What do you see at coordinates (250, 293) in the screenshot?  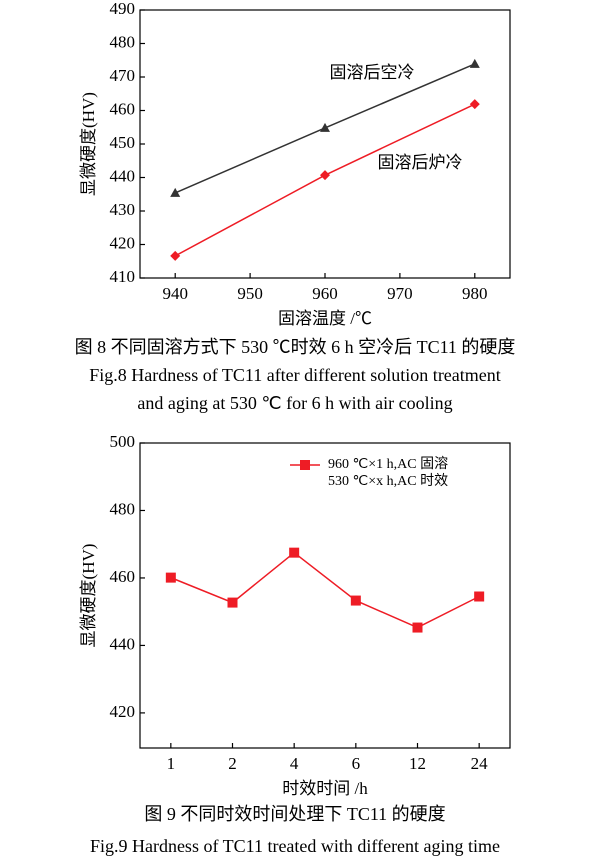 I see `x-tick-label: 950` at bounding box center [250, 293].